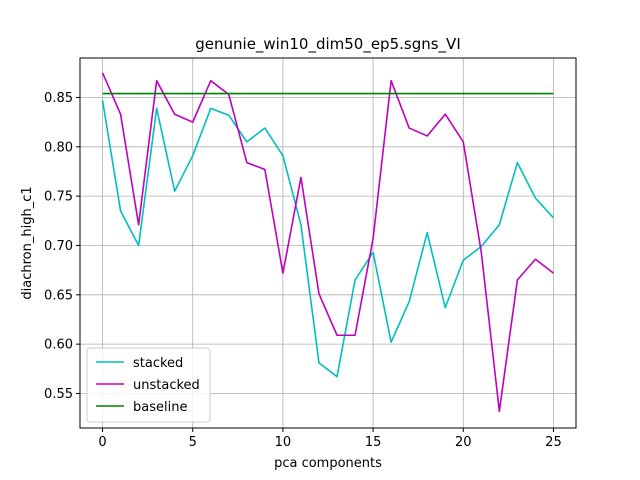 Image resolution: width=640 pixels, height=480 pixels. I want to click on y-tick-label: 0.75, so click(58, 197).